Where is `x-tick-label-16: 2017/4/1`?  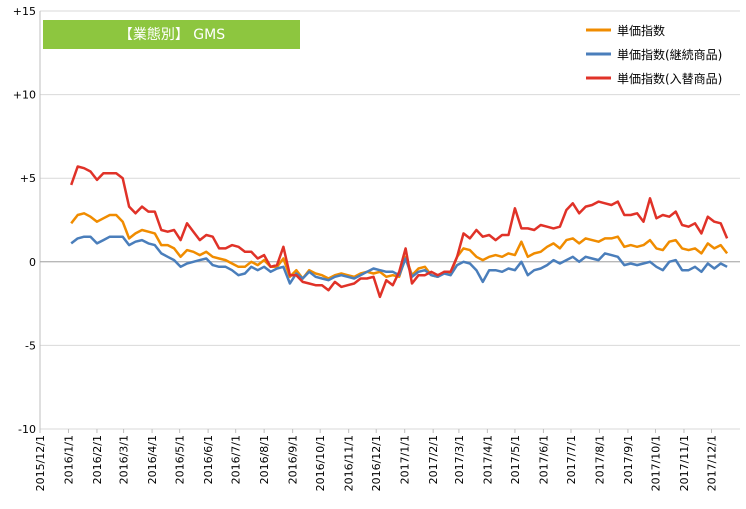
x-tick-label-16: 2017/4/1 is located at coordinates (487, 459).